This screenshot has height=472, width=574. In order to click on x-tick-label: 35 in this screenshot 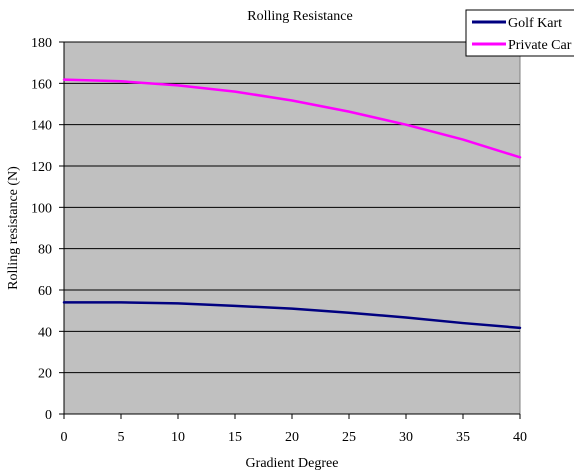, I will do `click(463, 437)`.